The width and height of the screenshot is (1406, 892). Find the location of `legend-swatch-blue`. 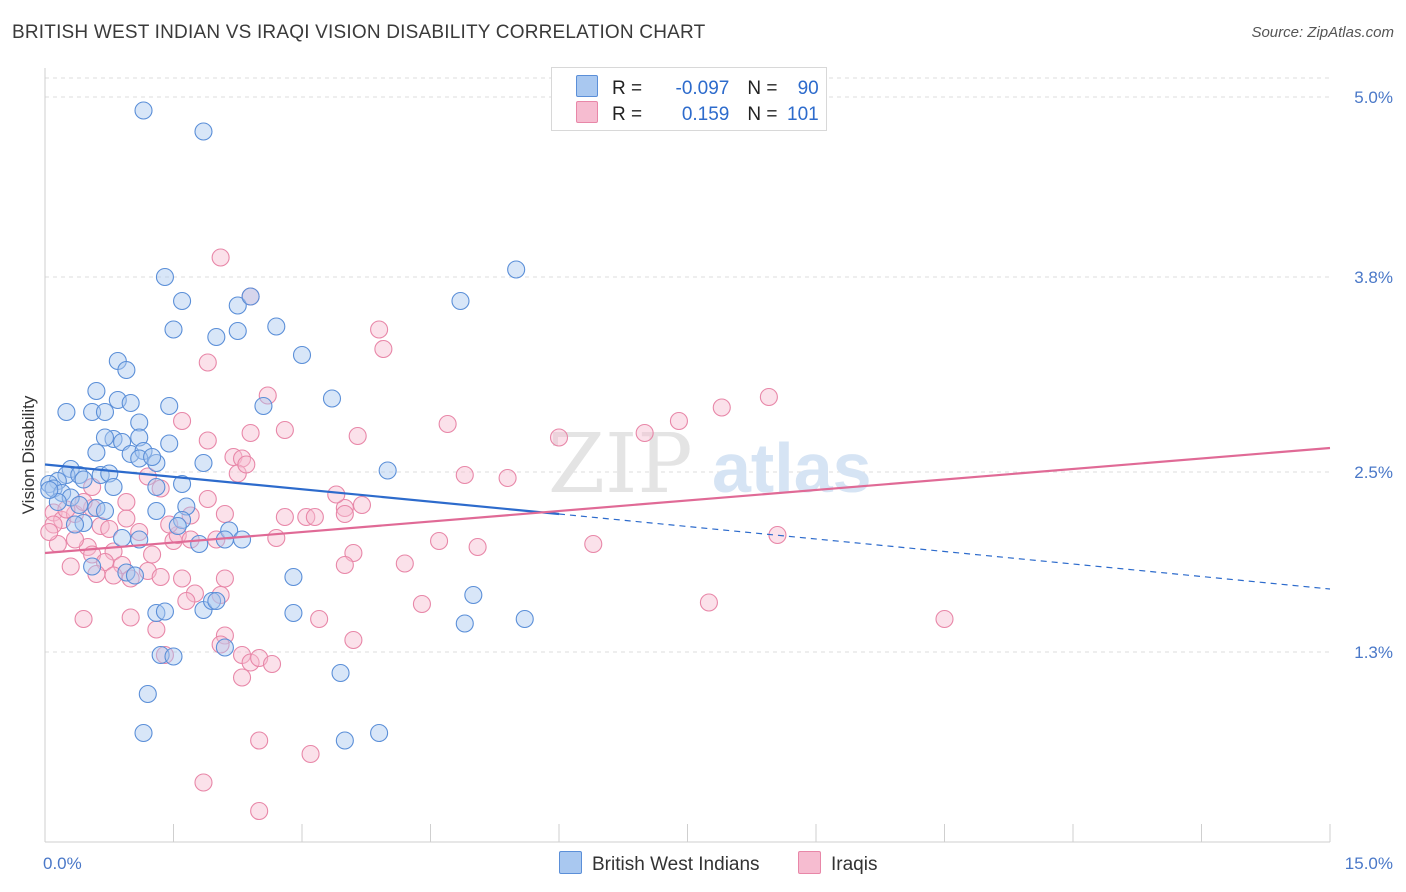

legend-swatch-blue is located at coordinates (587, 86).